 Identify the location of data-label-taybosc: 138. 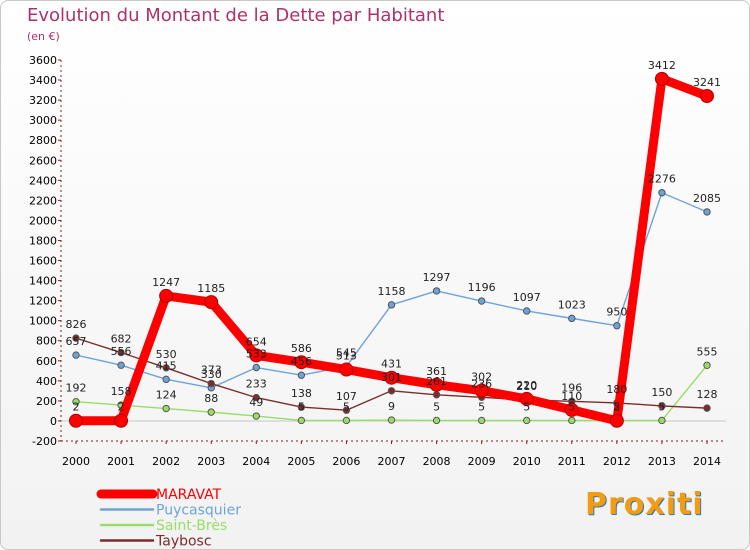
(301, 393).